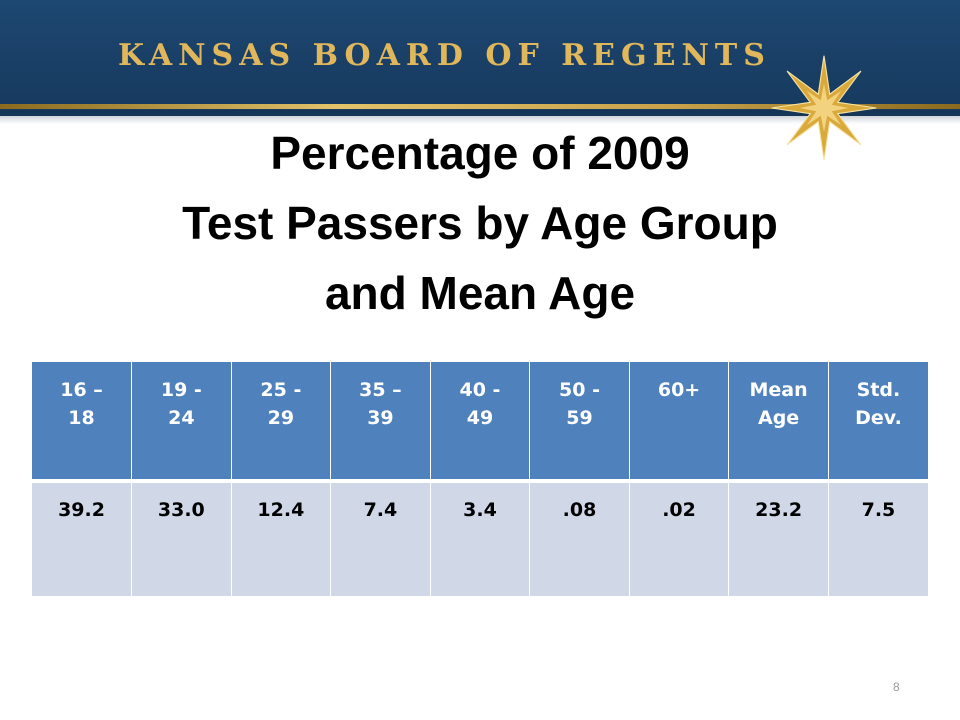 Image resolution: width=960 pixels, height=720 pixels. What do you see at coordinates (380, 390) in the screenshot?
I see `header-line: 35 –` at bounding box center [380, 390].